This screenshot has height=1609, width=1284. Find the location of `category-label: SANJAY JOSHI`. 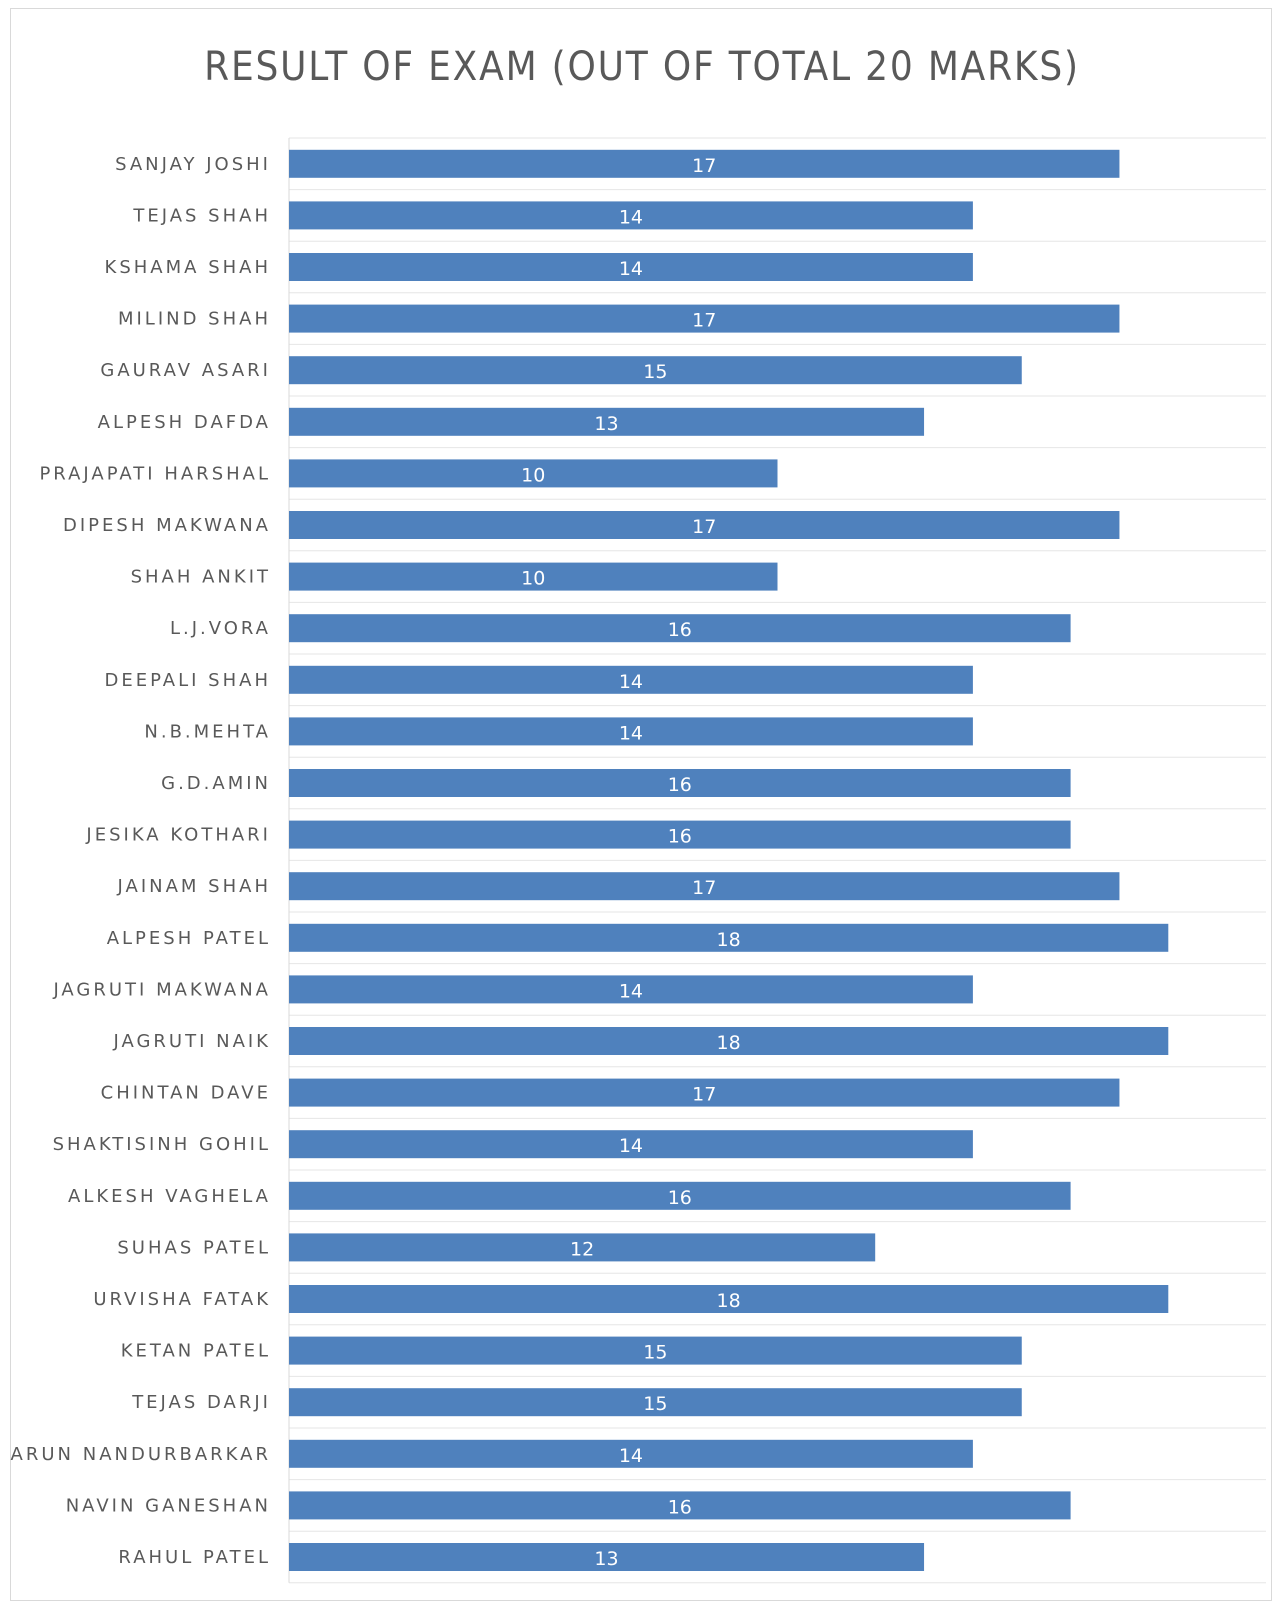

category-label: SANJAY JOSHI is located at coordinates (193, 164).